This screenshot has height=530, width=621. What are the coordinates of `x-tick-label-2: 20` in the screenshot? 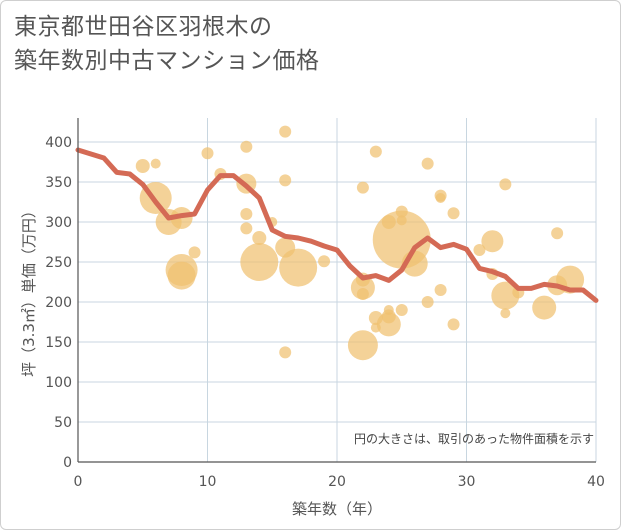 It's located at (337, 482).